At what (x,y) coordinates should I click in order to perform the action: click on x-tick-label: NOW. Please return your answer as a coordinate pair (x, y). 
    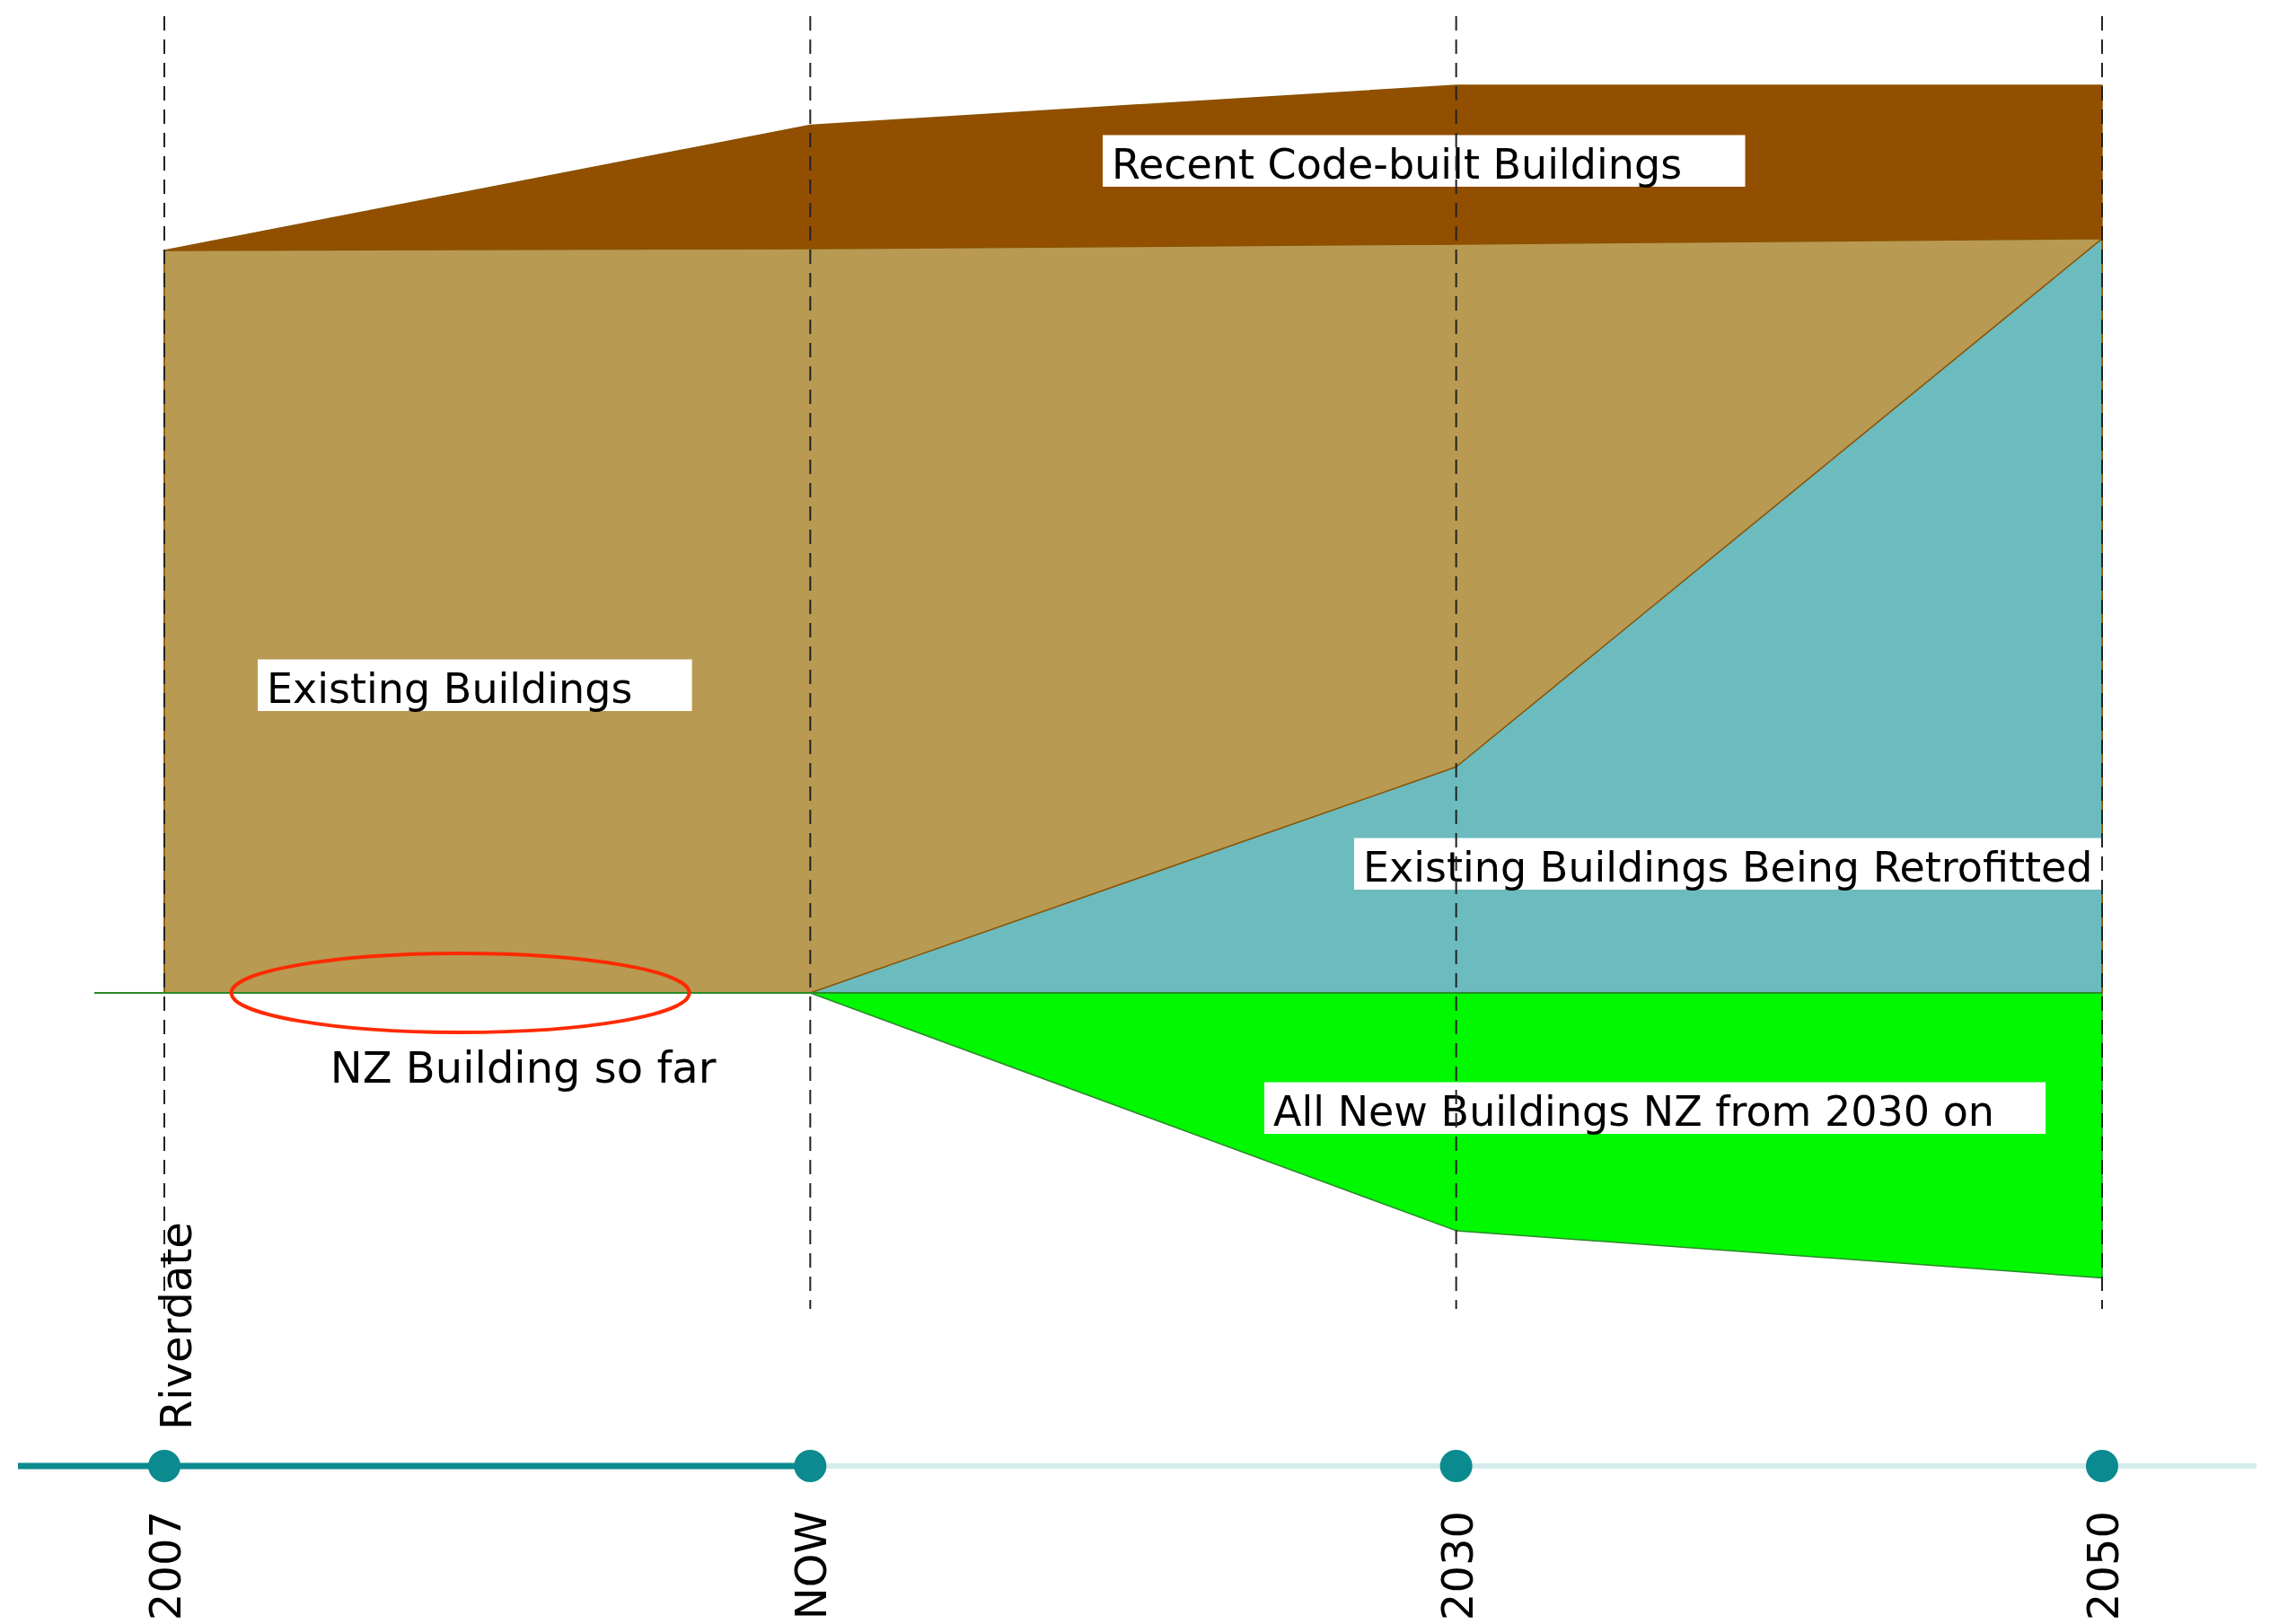
    Looking at the image, I should click on (811, 1565).